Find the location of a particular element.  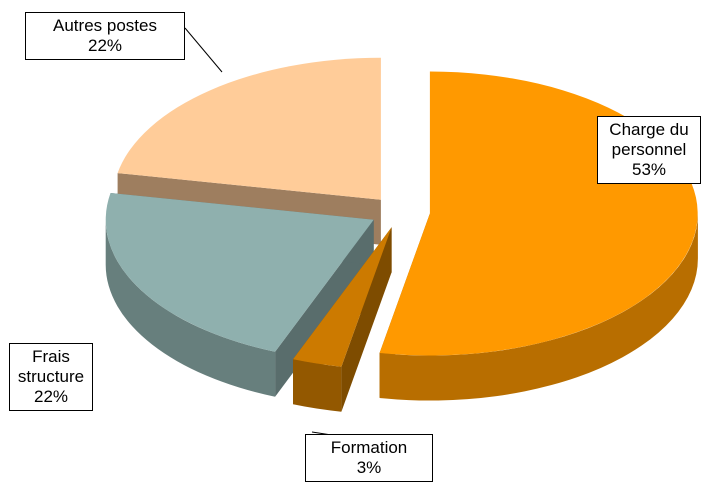

leader-line is located at coordinates (203, 50).